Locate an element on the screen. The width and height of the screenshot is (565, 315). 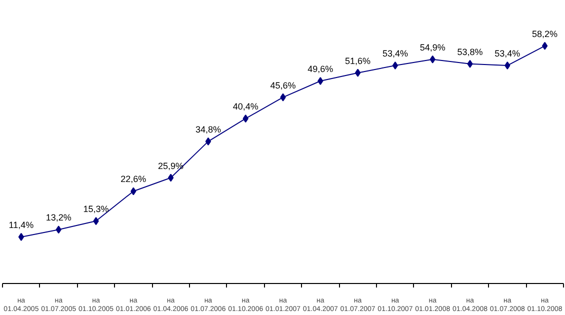
data-label: 54,9% is located at coordinates (433, 47).